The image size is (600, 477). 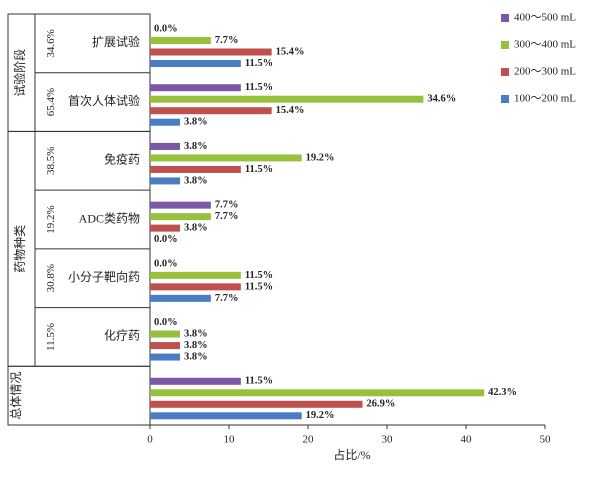 What do you see at coordinates (79, 395) in the screenshot?
I see `group-box` at bounding box center [79, 395].